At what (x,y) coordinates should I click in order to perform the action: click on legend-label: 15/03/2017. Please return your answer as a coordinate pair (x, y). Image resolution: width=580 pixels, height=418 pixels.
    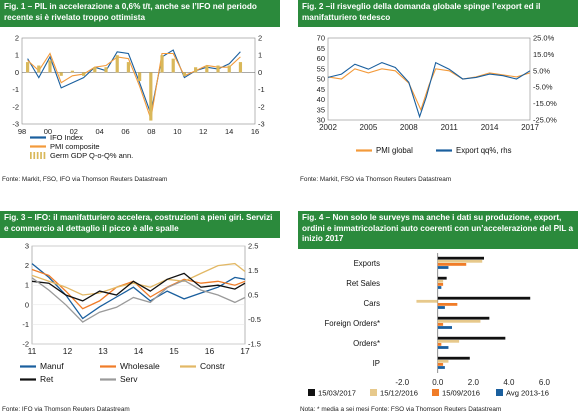
    Looking at the image, I should click on (337, 393).